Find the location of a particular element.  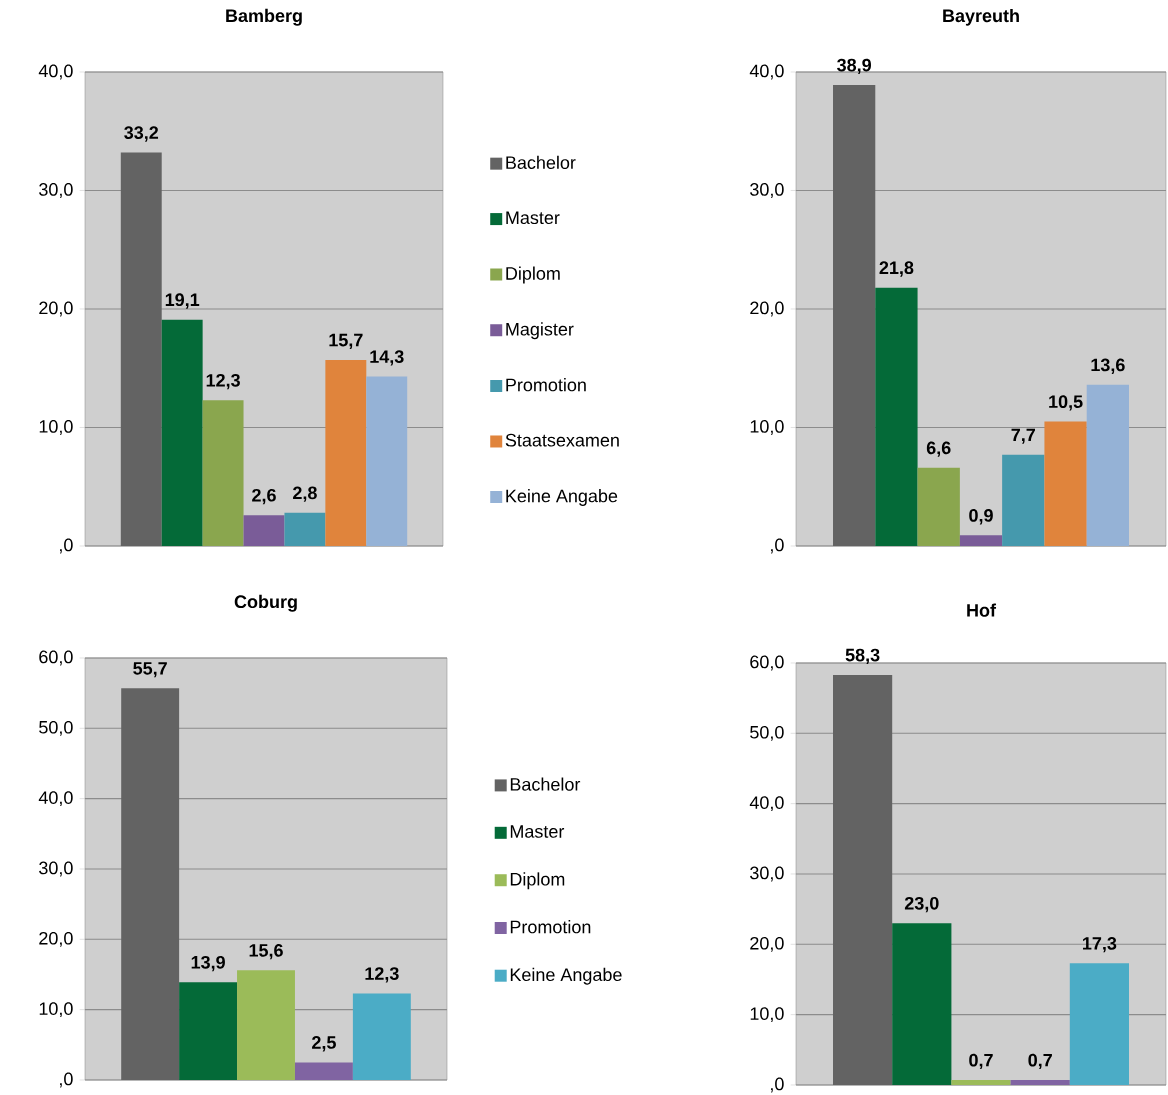

data-label: 38,9 is located at coordinates (854, 66).